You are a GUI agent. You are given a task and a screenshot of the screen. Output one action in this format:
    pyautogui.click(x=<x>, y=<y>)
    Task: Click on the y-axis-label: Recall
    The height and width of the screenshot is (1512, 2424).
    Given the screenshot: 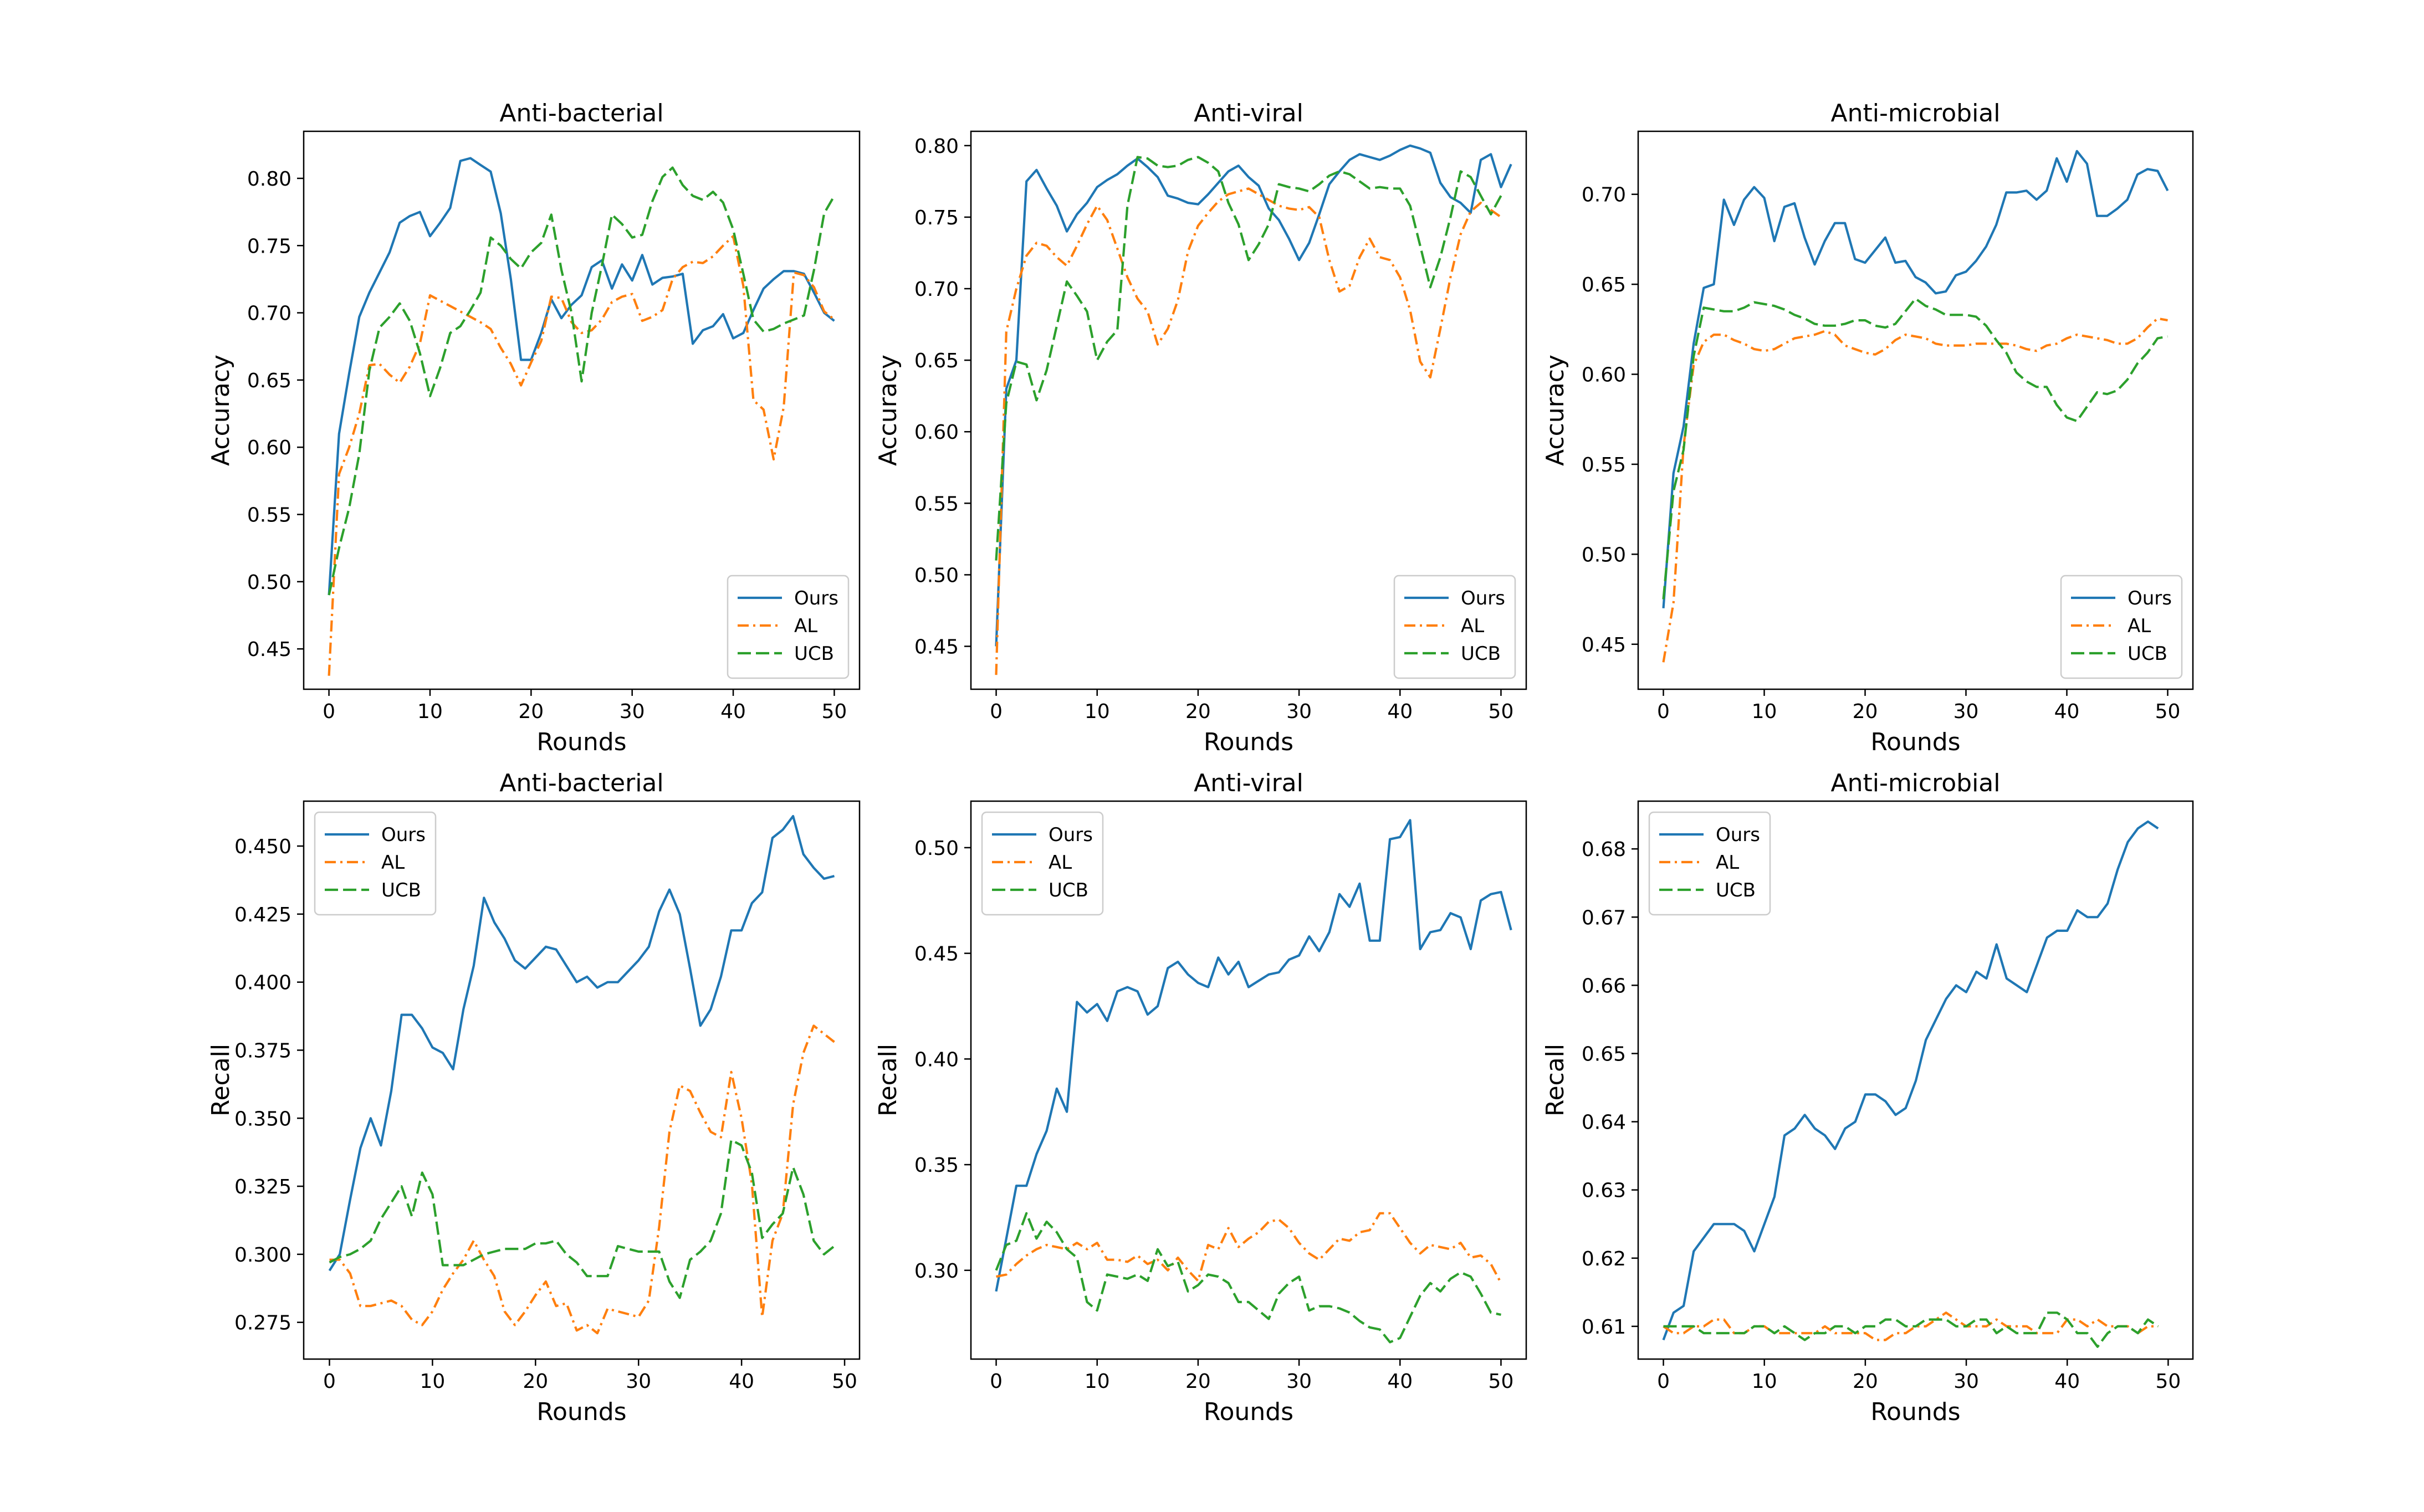 What is the action you would take?
    pyautogui.click(x=1555, y=1080)
    